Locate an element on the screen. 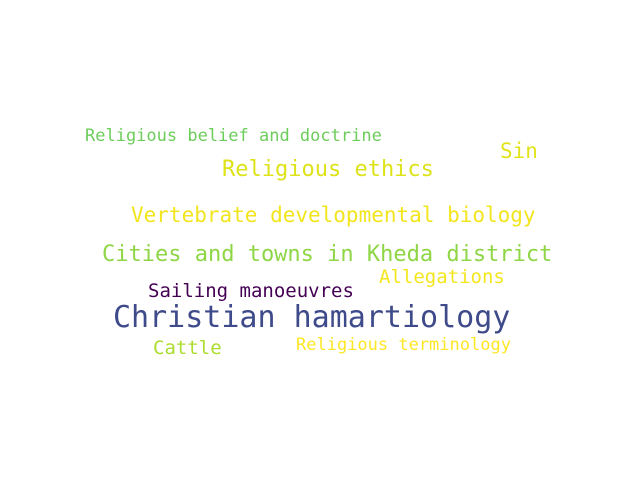  word-sailing-manoeuvres: Sailing manoeuvres is located at coordinates (251, 291).